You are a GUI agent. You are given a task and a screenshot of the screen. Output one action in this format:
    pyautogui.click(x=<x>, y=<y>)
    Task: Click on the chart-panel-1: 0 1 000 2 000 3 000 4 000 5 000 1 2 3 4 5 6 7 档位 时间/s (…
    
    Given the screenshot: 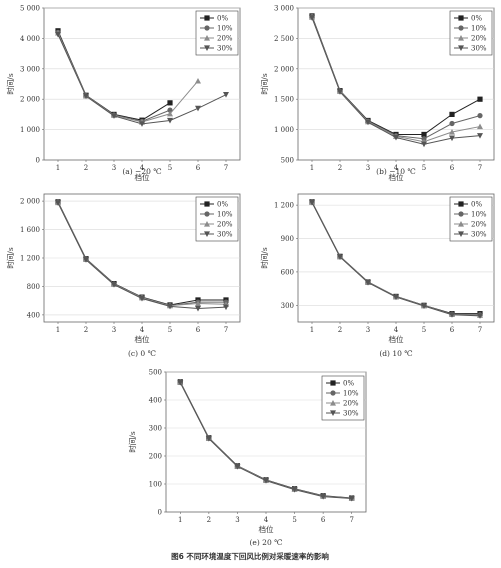 What is the action you would take?
    pyautogui.click(x=123, y=93)
    